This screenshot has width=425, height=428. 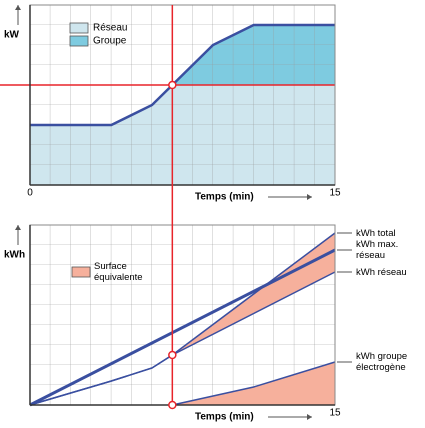 I want to click on surface, so click(x=253, y=383).